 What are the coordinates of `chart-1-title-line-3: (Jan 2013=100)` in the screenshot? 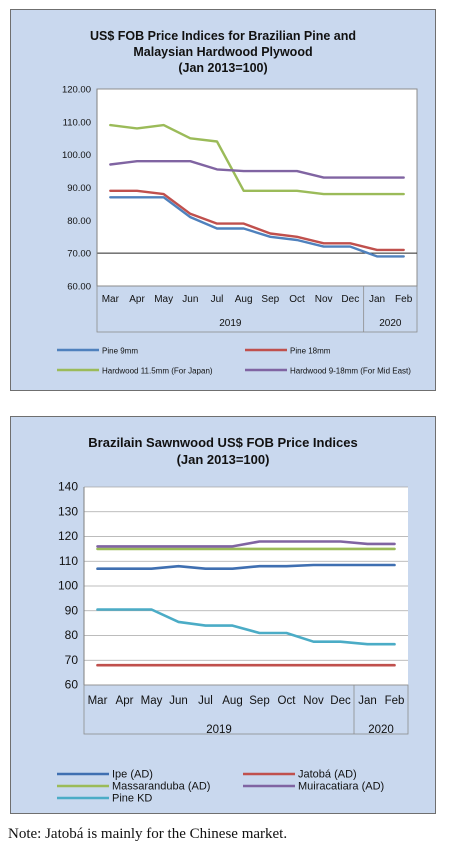 It's located at (223, 68).